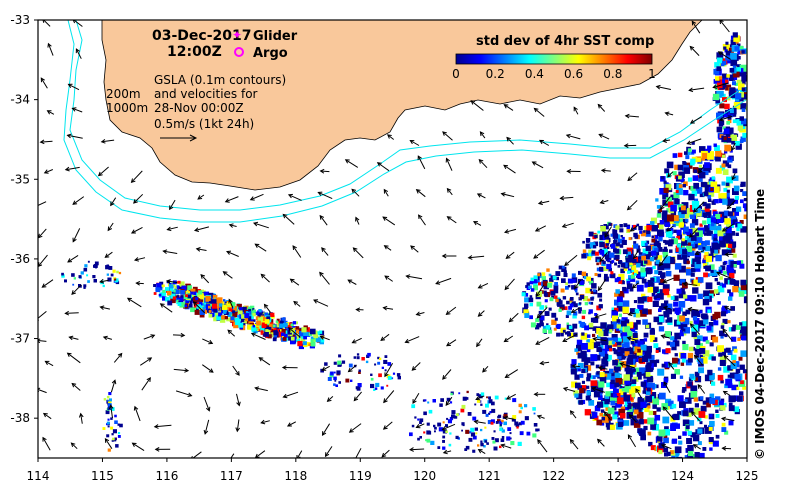 The height and width of the screenshot is (492, 790). Describe the element at coordinates (573, 74) in the screenshot. I see `colorbar-tick-label: 0.6` at that location.